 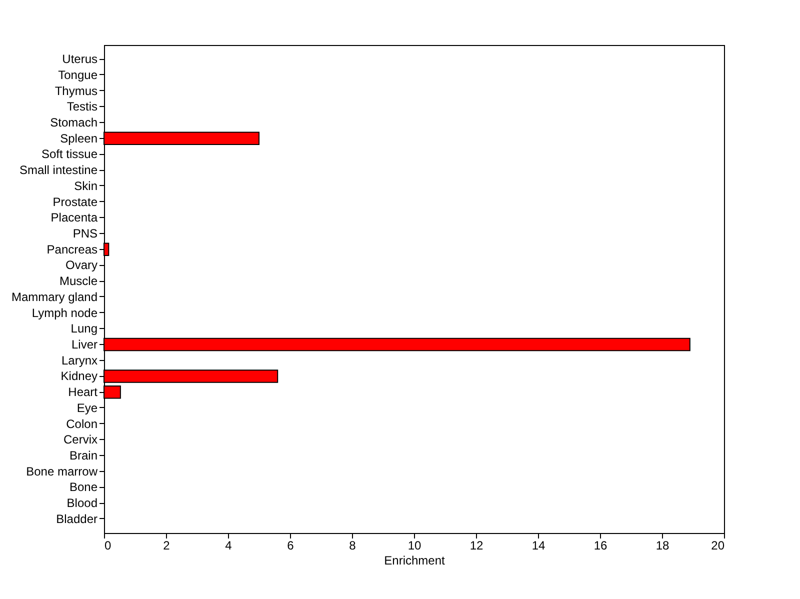 I want to click on x-tick-label: 4, so click(x=228, y=545).